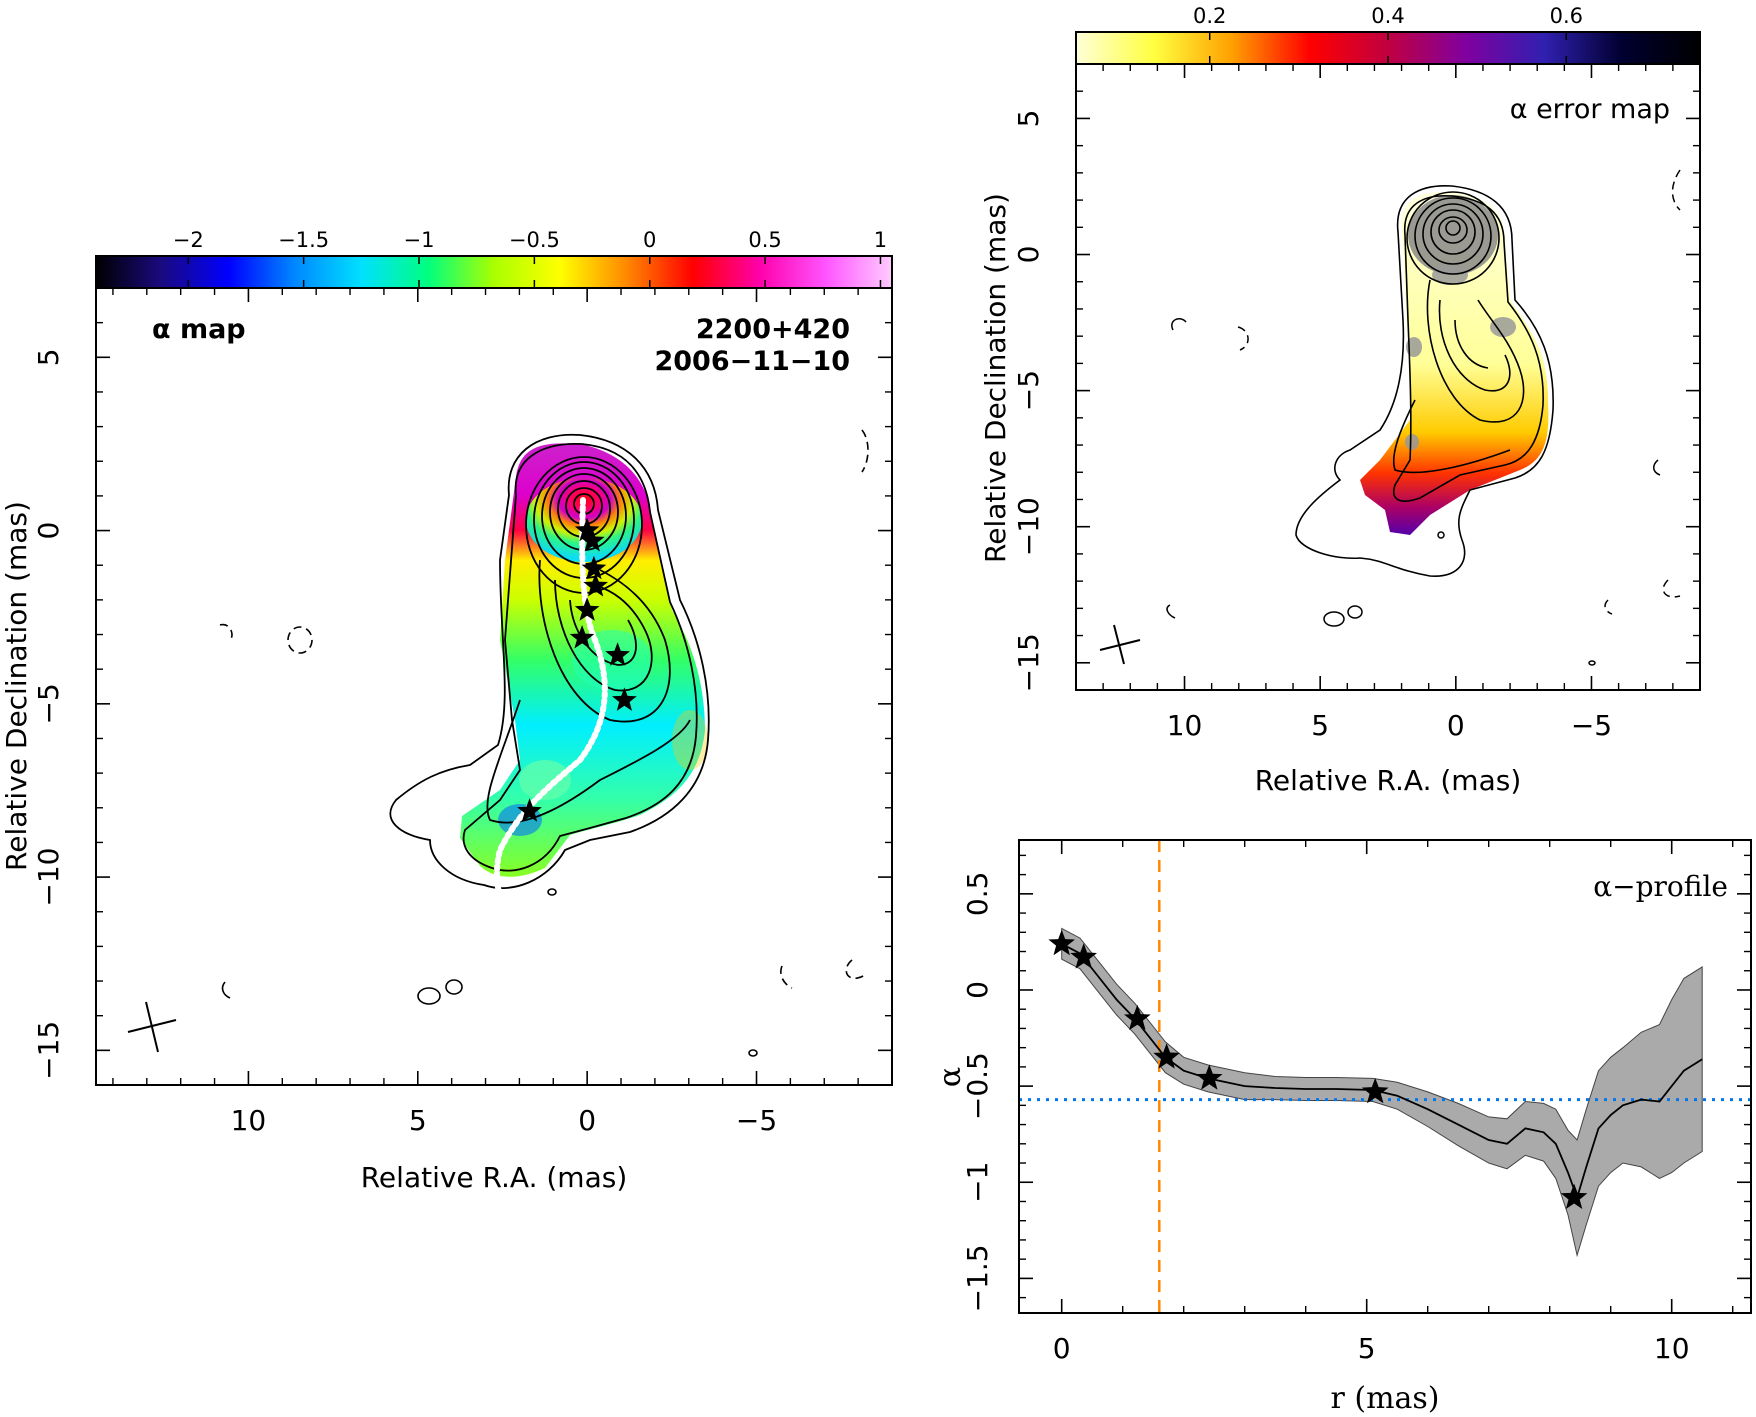  I want to click on alpha-map-xlabel: Relative R.A. (mas), so click(494, 1177).